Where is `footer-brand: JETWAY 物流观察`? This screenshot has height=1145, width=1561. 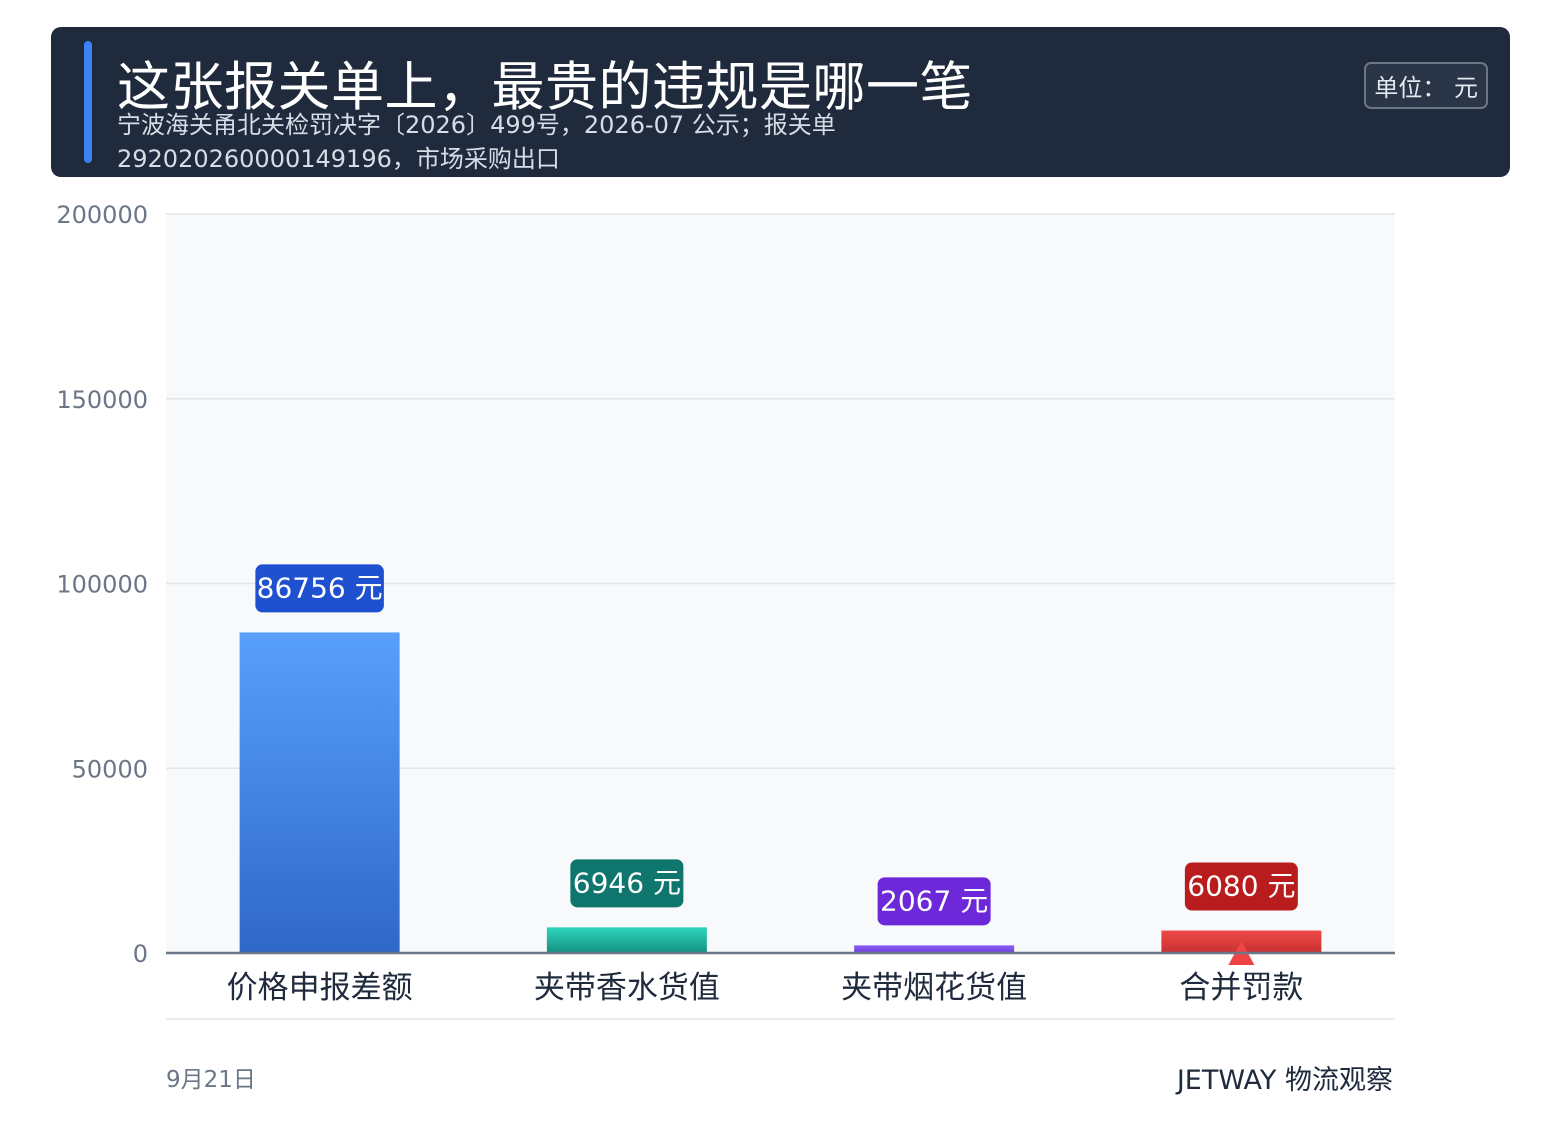 footer-brand: JETWAY 物流观察 is located at coordinates (1284, 1080).